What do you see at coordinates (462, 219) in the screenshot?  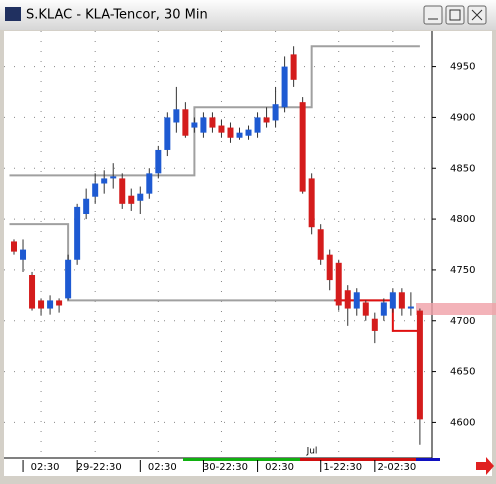 I see `y-tick-label: 4800` at bounding box center [462, 219].